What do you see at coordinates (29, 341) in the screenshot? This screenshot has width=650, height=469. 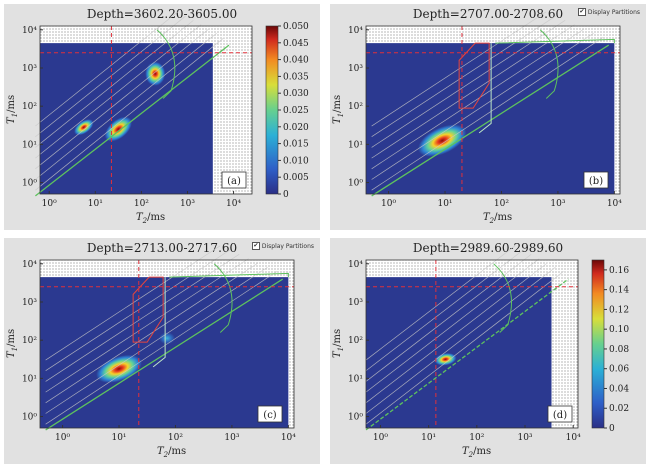 I see `y-tick-label: 10²` at bounding box center [29, 341].